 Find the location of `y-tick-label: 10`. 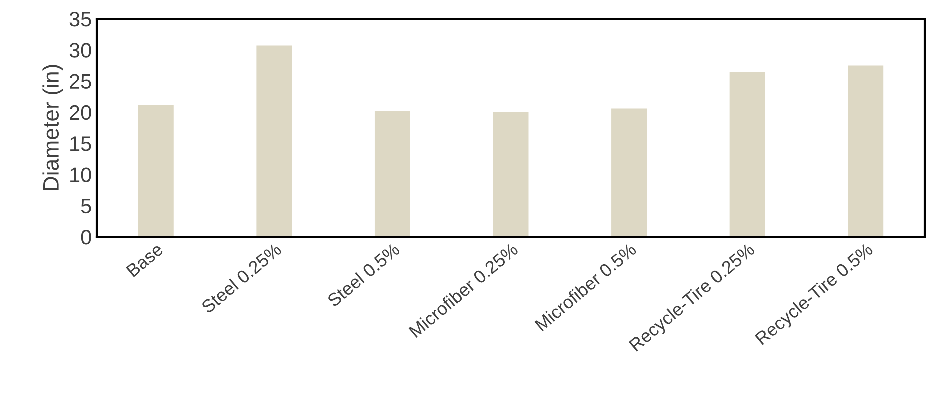

y-tick-label: 10 is located at coordinates (81, 175).